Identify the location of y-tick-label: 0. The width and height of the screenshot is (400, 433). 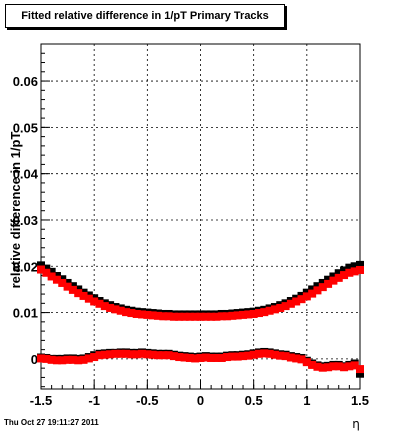
(34, 359).